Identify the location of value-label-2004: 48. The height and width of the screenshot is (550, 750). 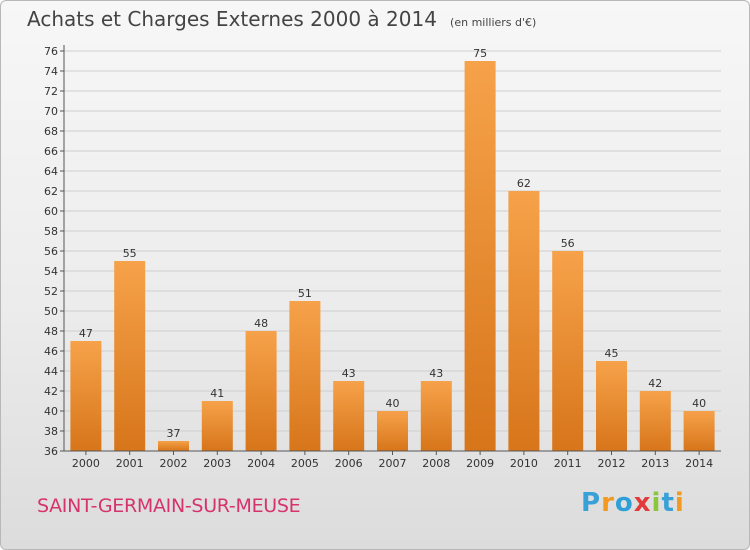
(261, 323).